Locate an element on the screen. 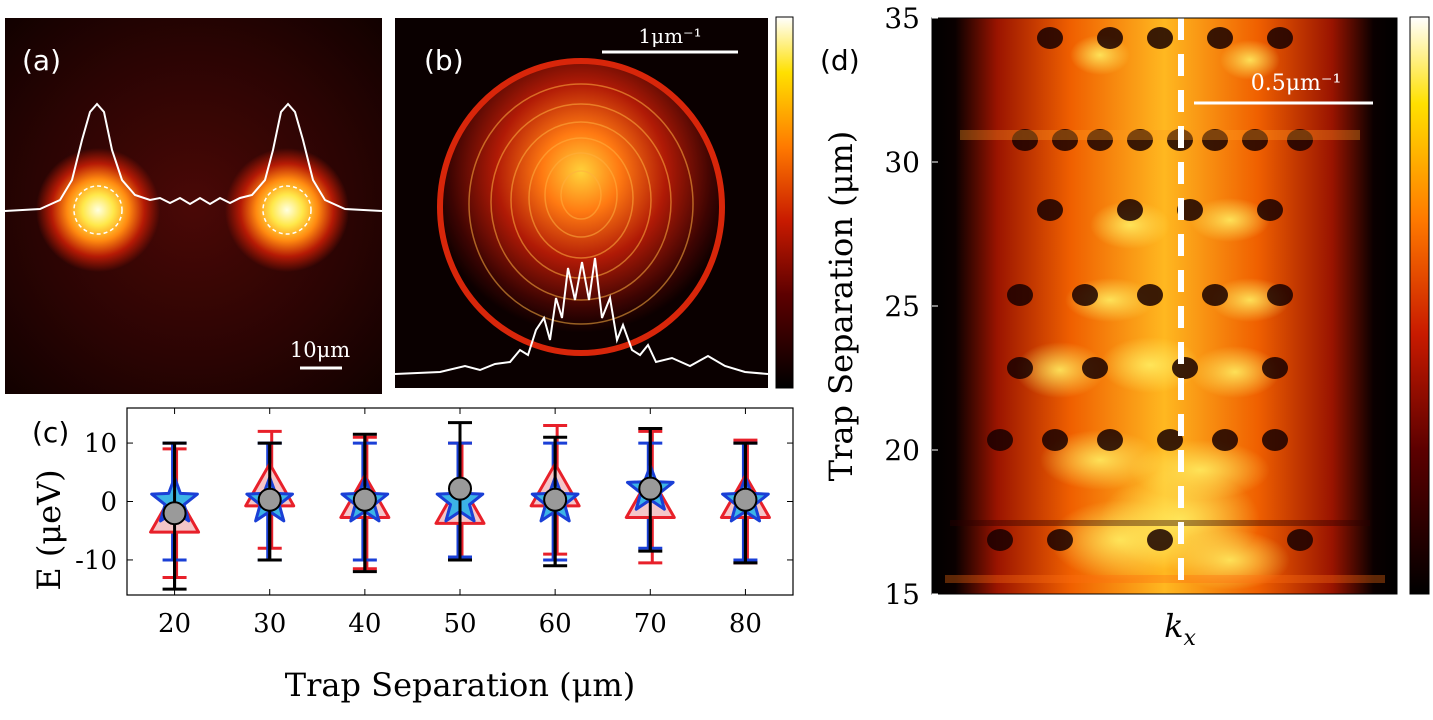 This screenshot has height=720, width=1433. panel-a: (a) 10μm is located at coordinates (193, 206).